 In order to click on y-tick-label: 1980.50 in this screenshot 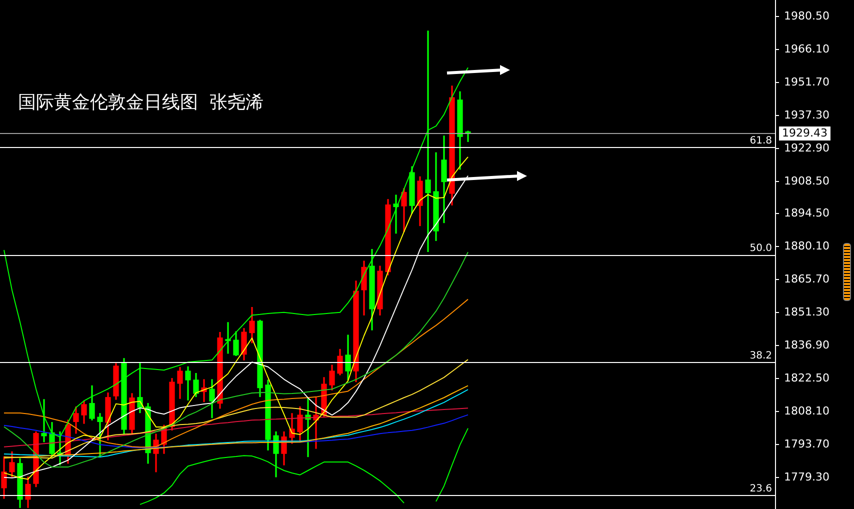, I will do `click(807, 15)`.